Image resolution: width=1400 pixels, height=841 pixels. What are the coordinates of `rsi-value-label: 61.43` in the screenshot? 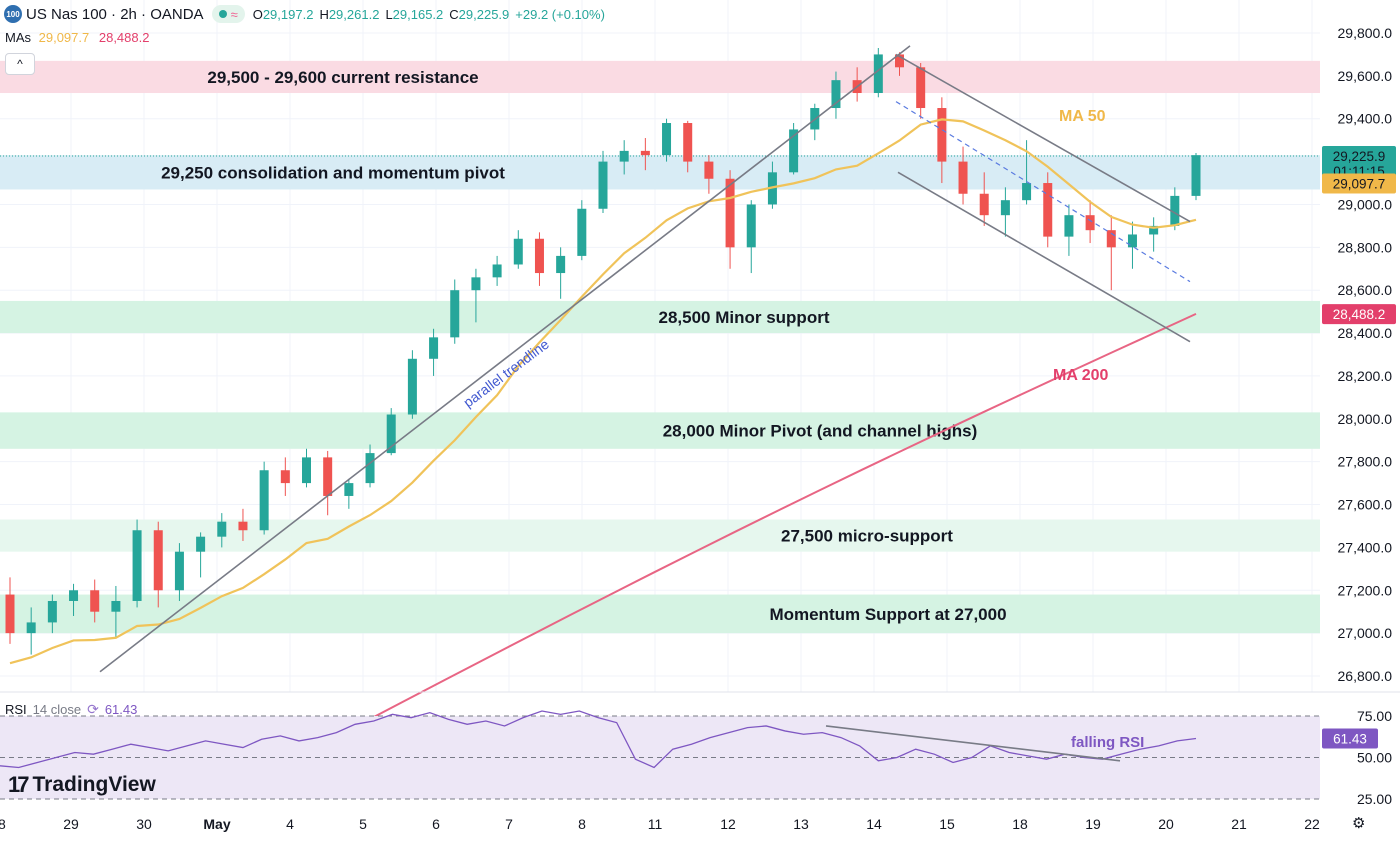 It's located at (1350, 739).